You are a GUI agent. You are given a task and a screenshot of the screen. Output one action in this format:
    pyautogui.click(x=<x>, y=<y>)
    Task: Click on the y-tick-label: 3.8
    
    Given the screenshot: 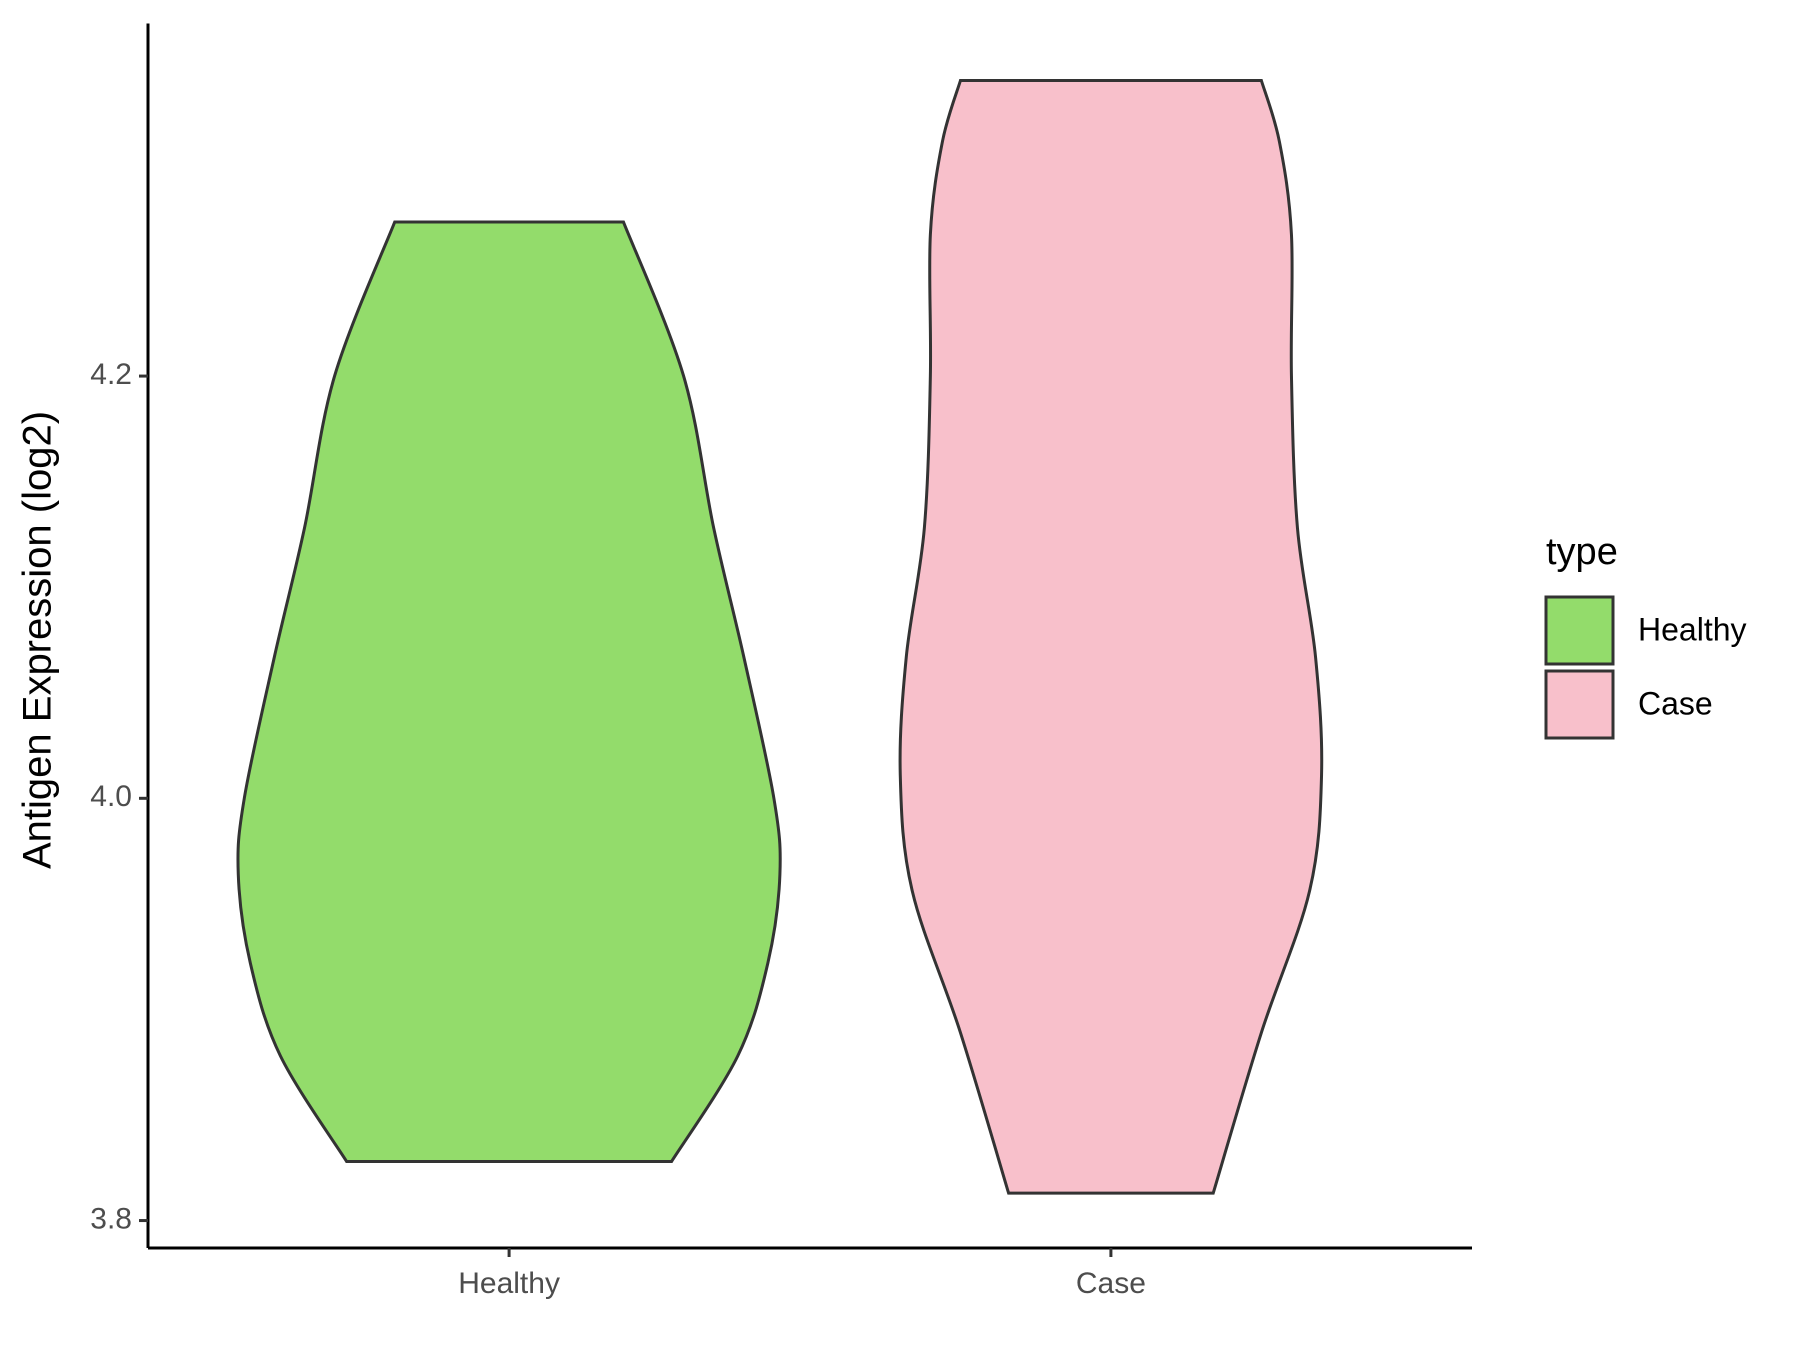 What is the action you would take?
    pyautogui.click(x=111, y=1218)
    